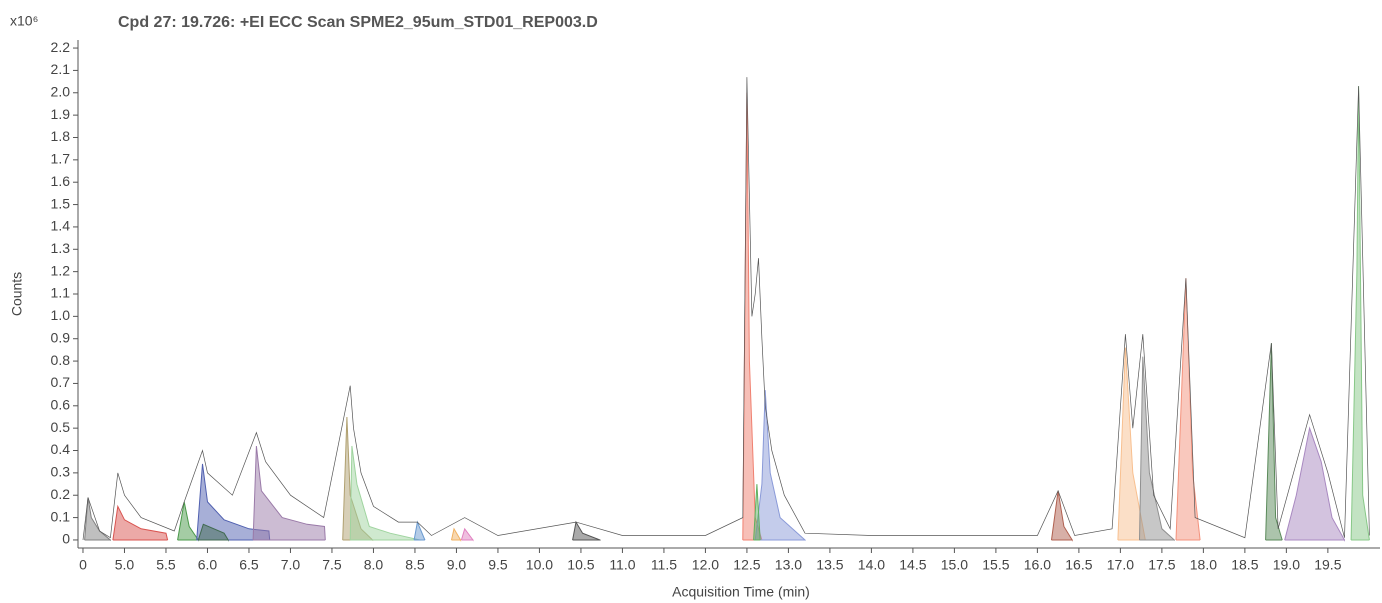 The width and height of the screenshot is (1382, 603). I want to click on x-tick-label: 17.5, so click(1161, 565).